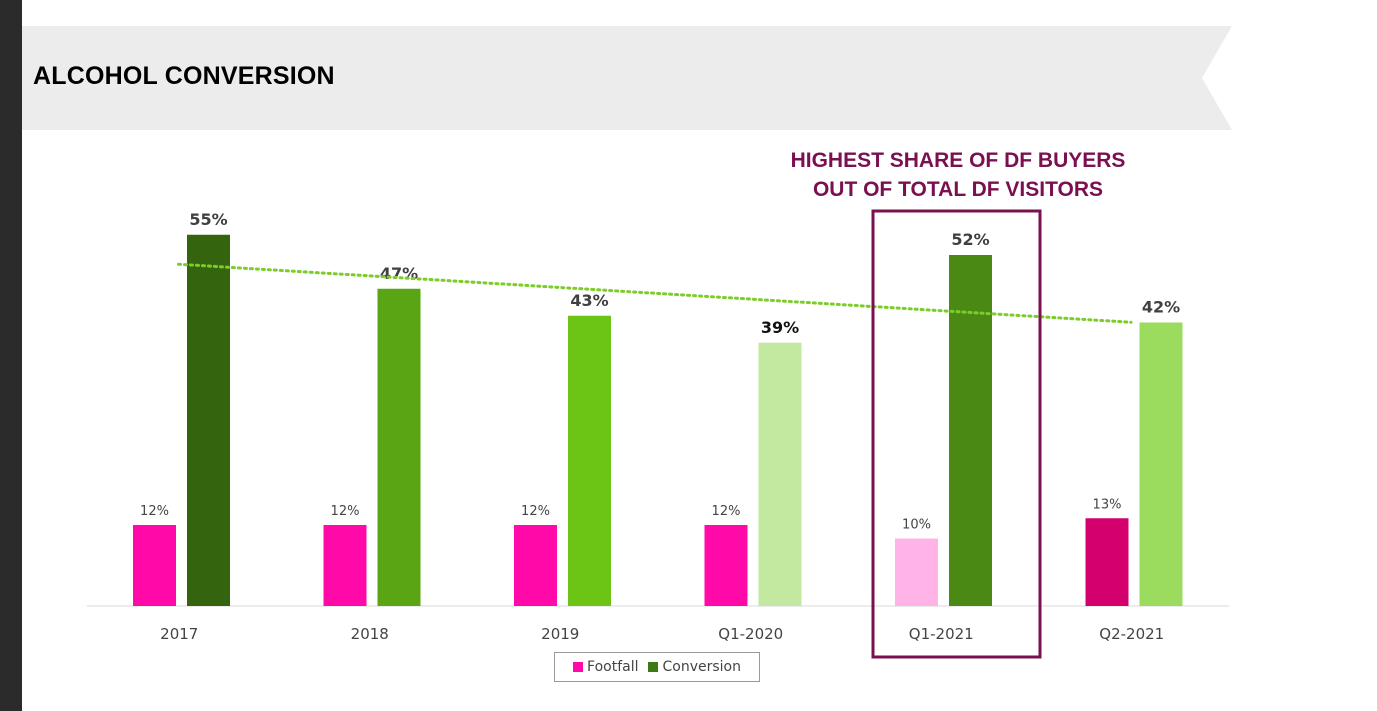 This screenshot has height=711, width=1377. Describe the element at coordinates (613, 667) in the screenshot. I see `legend-label-footfall: Footfall` at that location.